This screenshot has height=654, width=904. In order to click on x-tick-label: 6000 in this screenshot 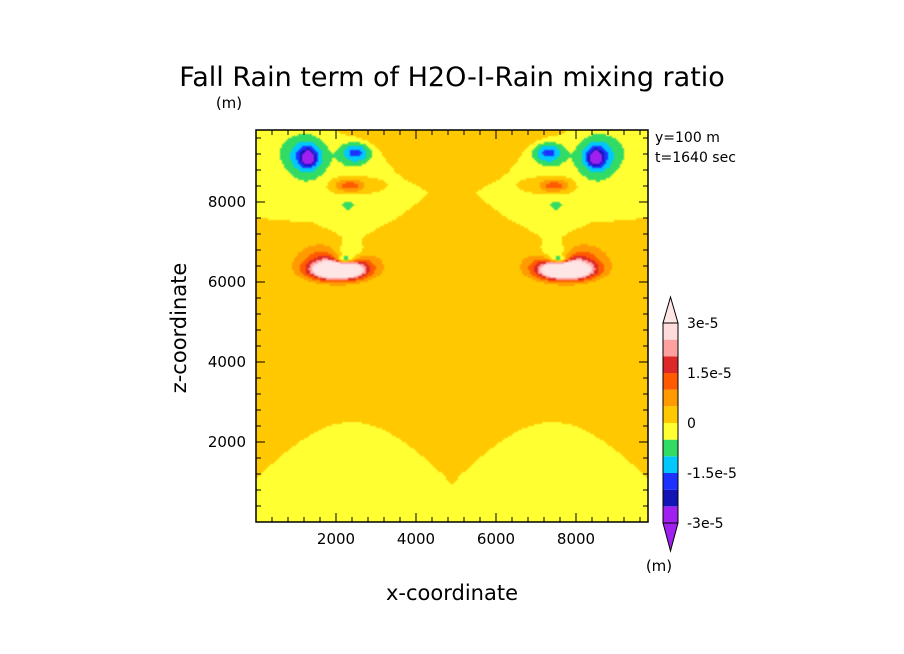, I will do `click(496, 539)`.